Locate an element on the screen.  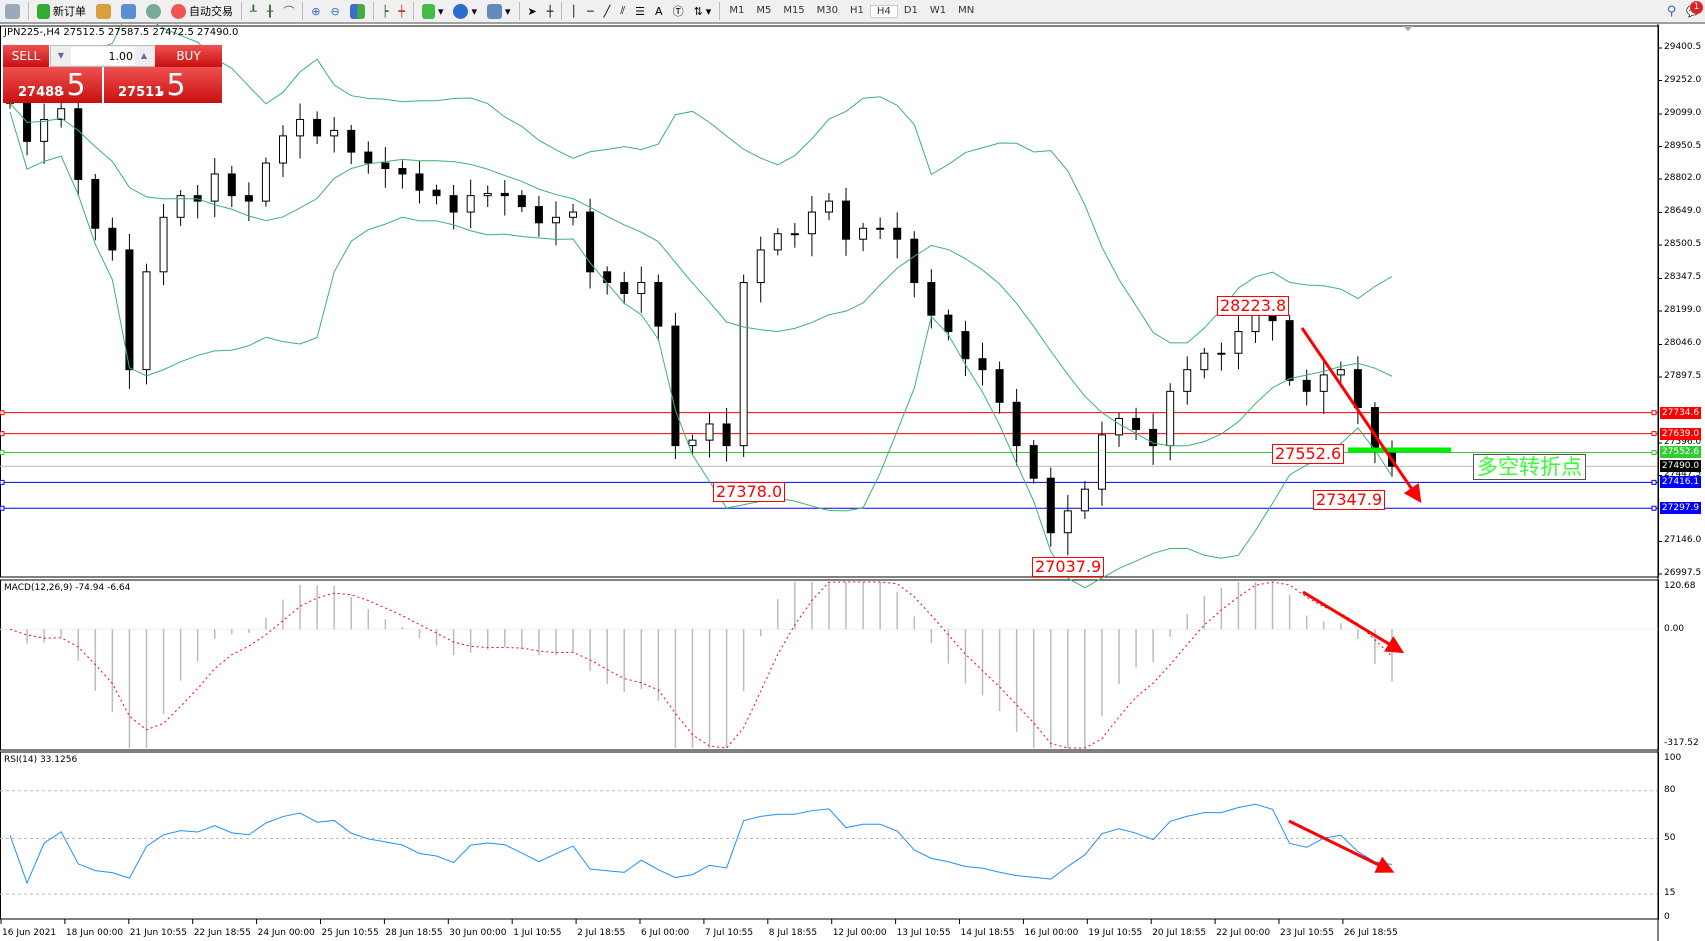
time-tick-label: 22 Jun 18:55 is located at coordinates (222, 933).